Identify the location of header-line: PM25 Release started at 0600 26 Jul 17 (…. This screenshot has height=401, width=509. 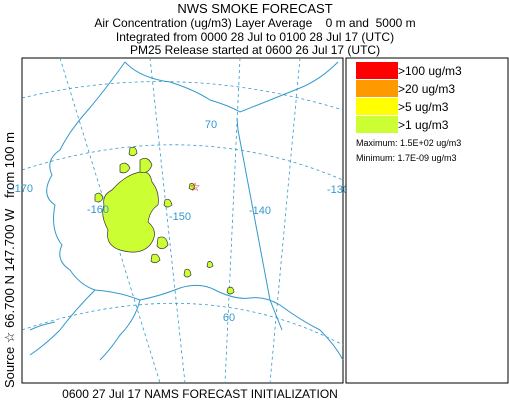
(255, 50).